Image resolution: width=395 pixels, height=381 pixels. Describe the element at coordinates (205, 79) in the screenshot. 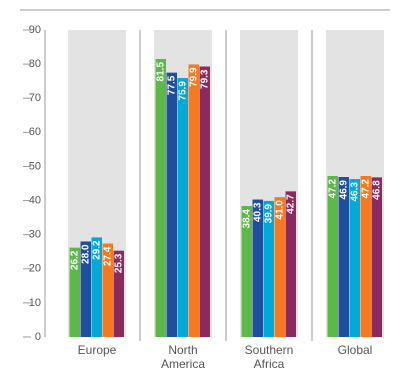

I see `value-label: 79.3` at that location.